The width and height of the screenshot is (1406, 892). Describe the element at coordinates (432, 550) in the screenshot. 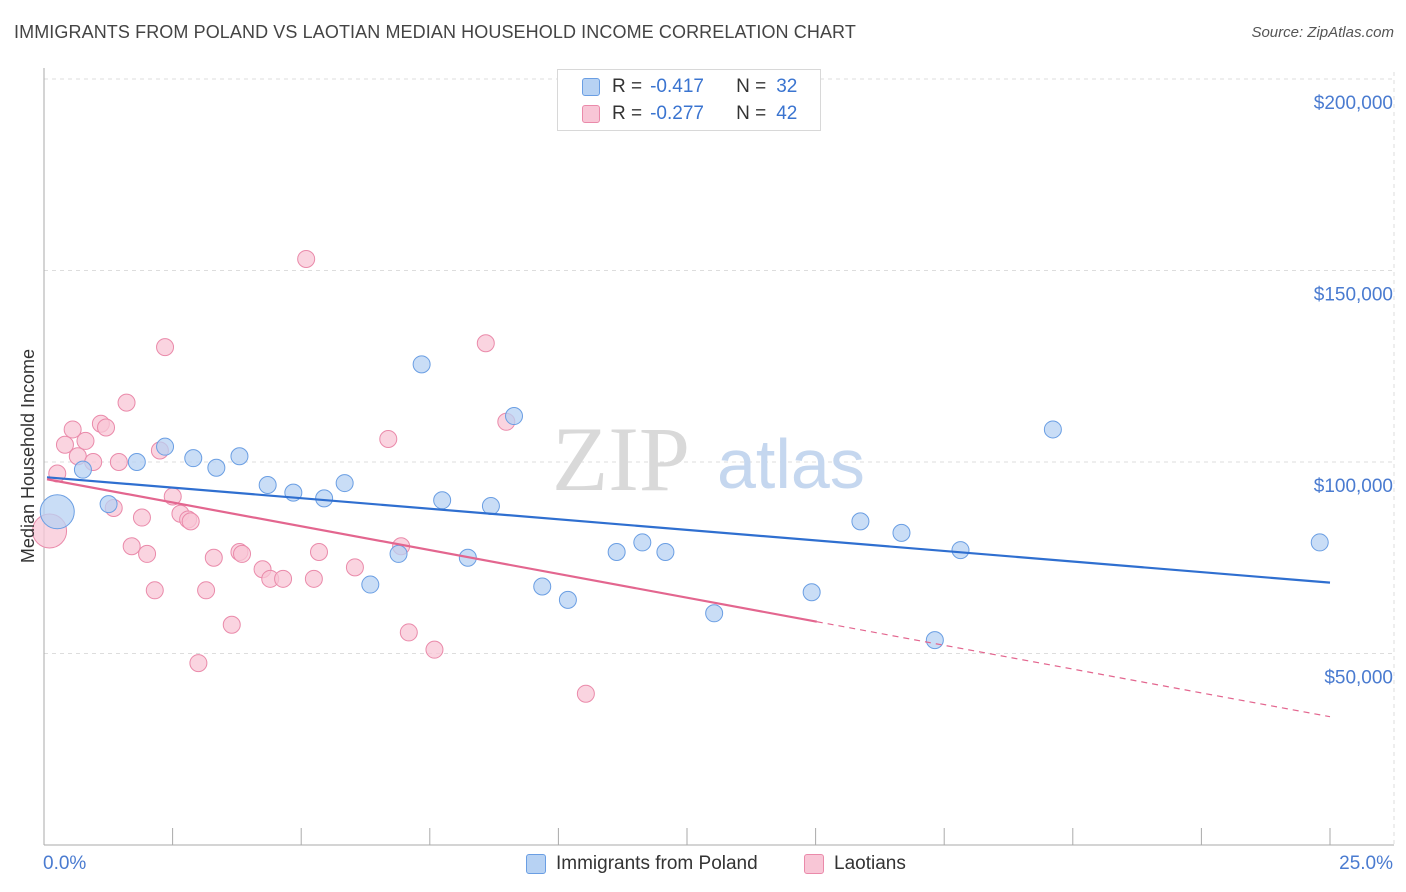

I see `trend-line-laotians` at that location.